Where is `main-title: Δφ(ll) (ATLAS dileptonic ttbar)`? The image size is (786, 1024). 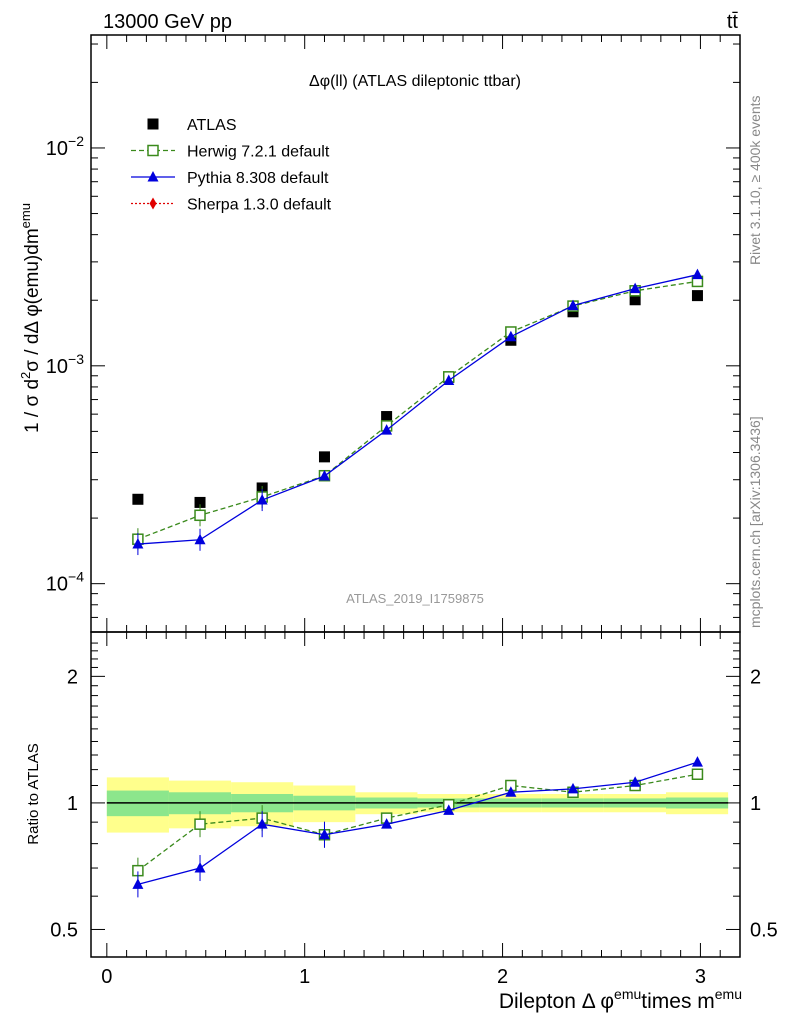 main-title: Δφ(ll) (ATLAS dileptonic ttbar) is located at coordinates (415, 81).